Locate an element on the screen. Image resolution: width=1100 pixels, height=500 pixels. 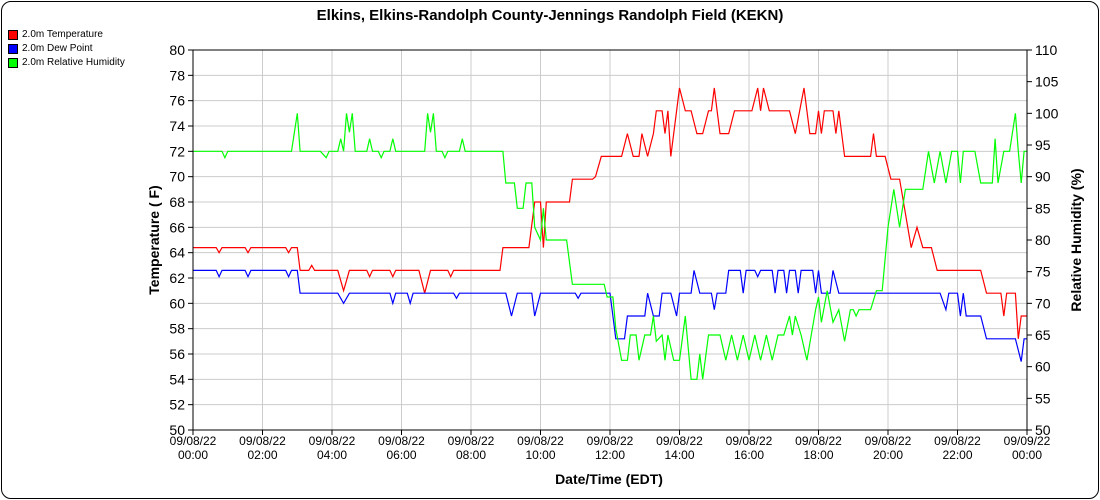
y-tick-label: 64 is located at coordinates (177, 253).